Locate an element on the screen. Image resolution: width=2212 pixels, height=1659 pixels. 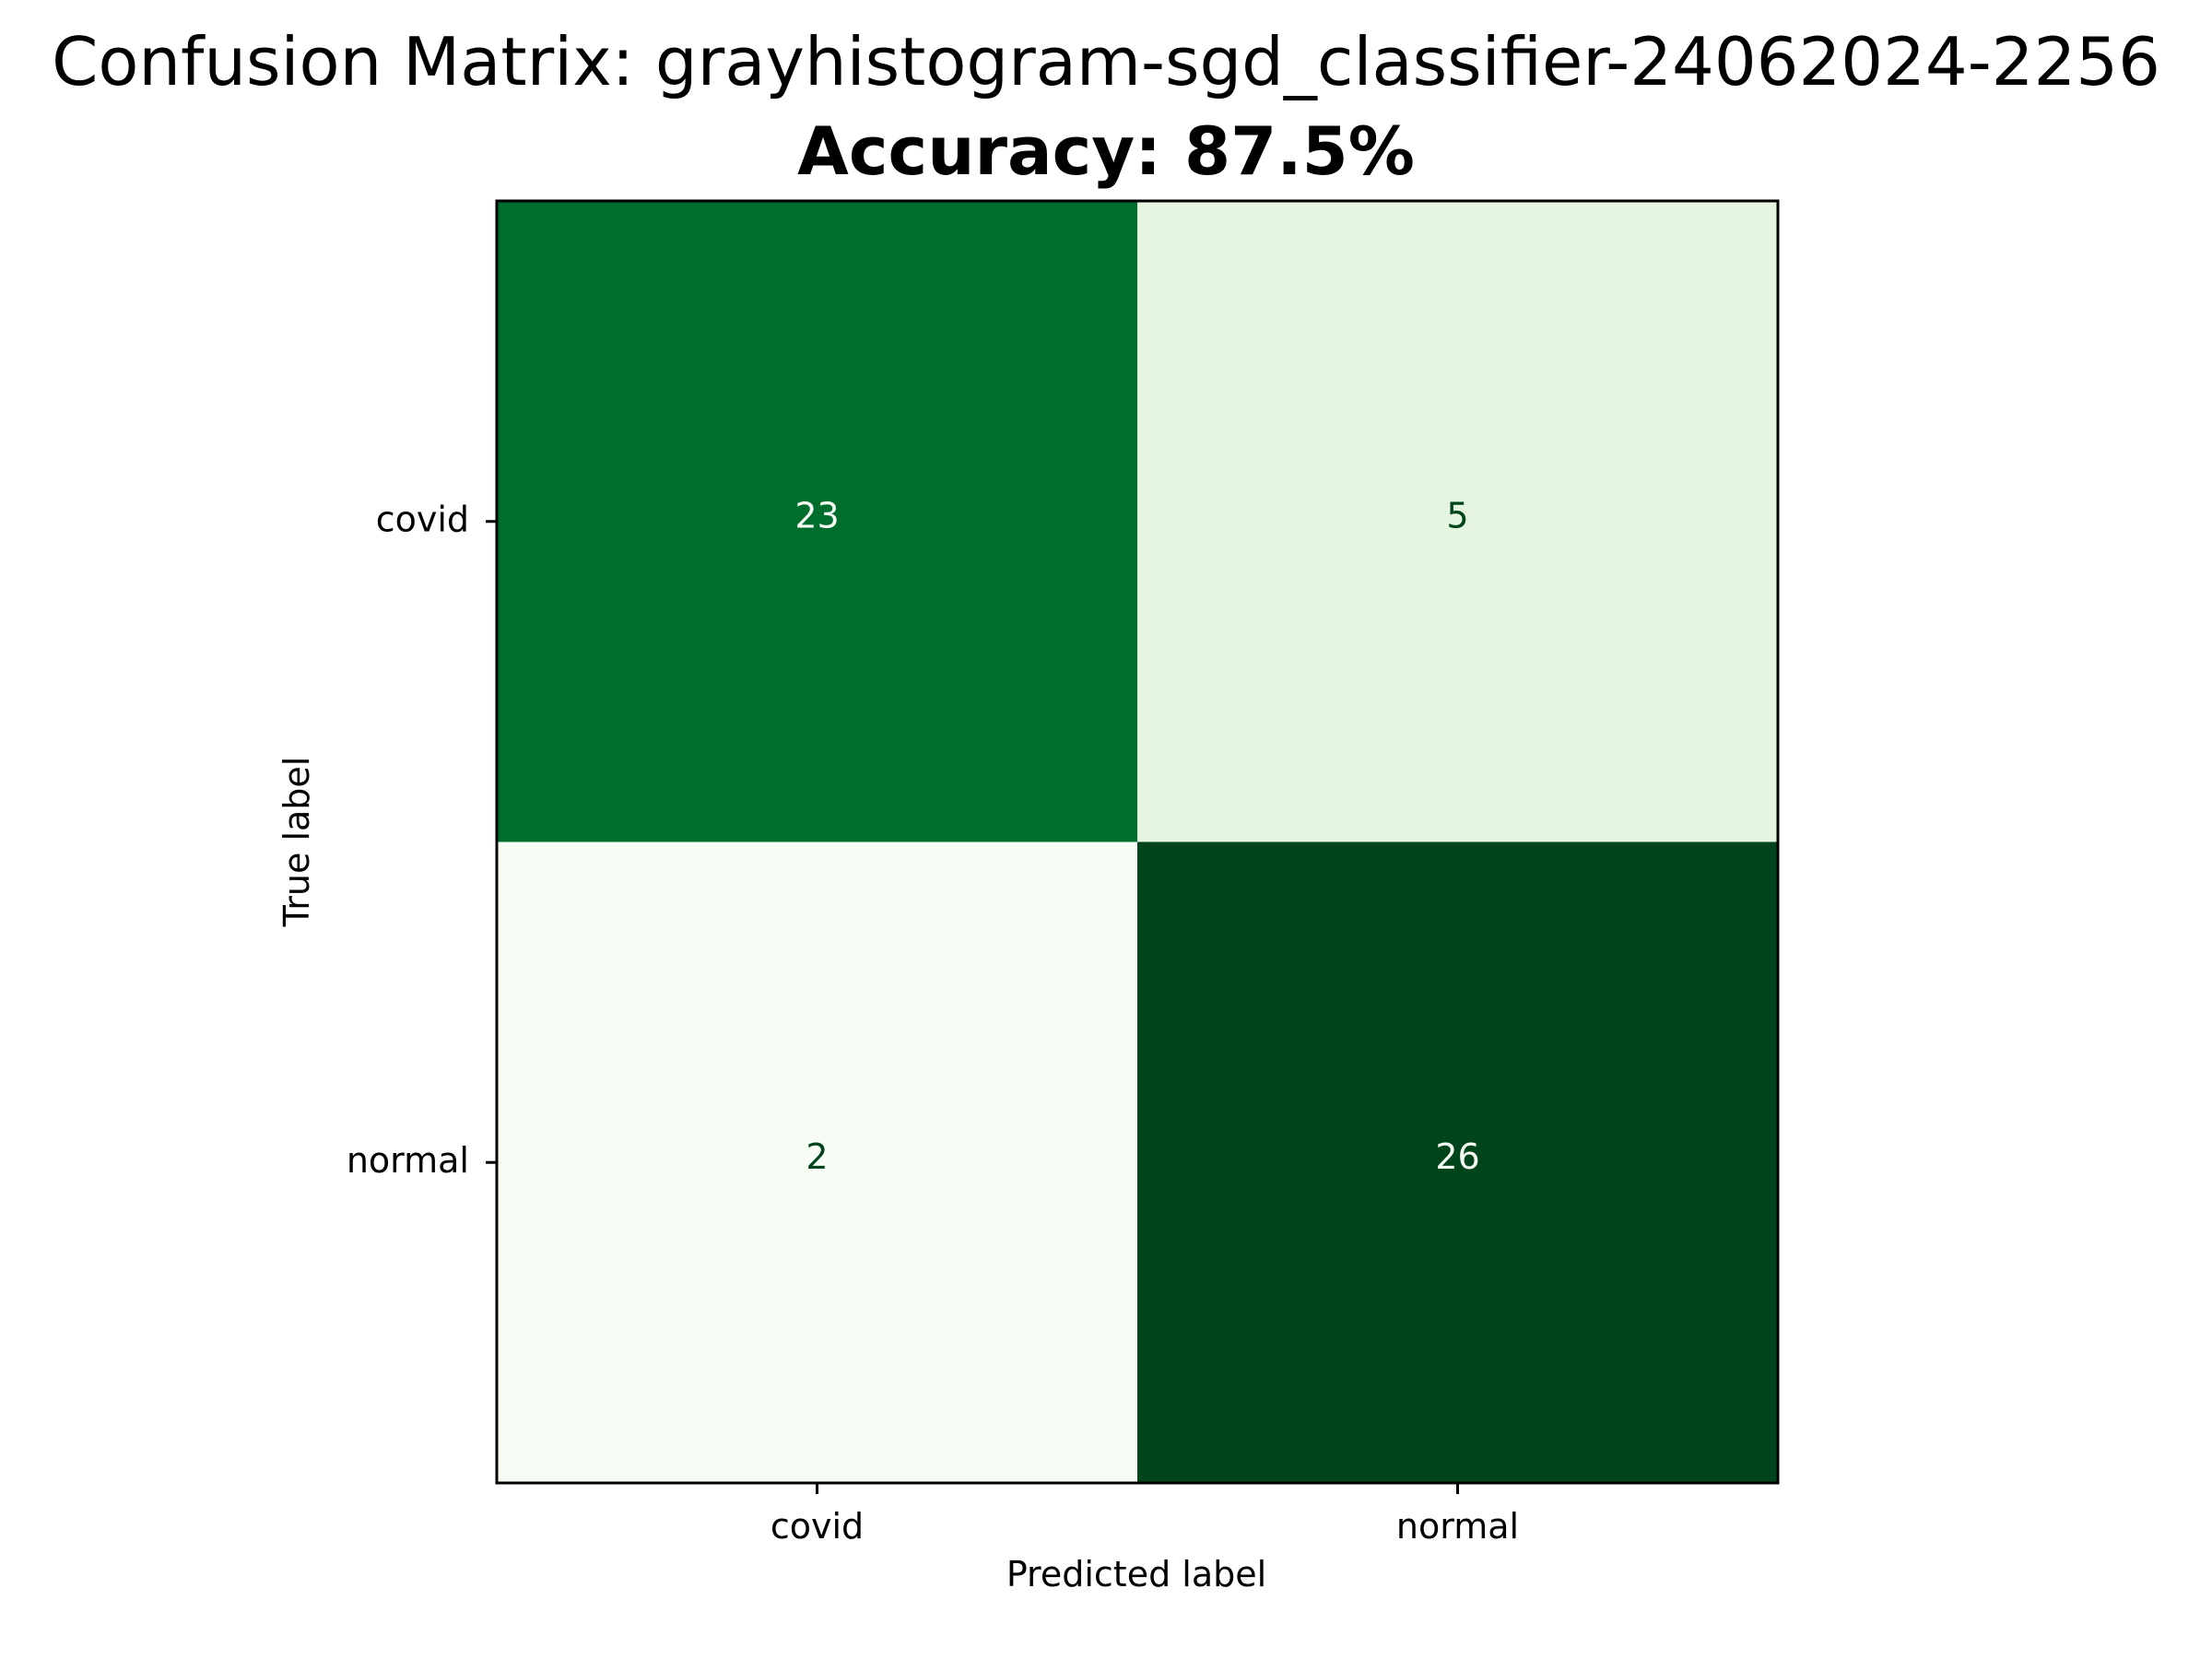
x-tick-label-covid: covid is located at coordinates (817, 1526).